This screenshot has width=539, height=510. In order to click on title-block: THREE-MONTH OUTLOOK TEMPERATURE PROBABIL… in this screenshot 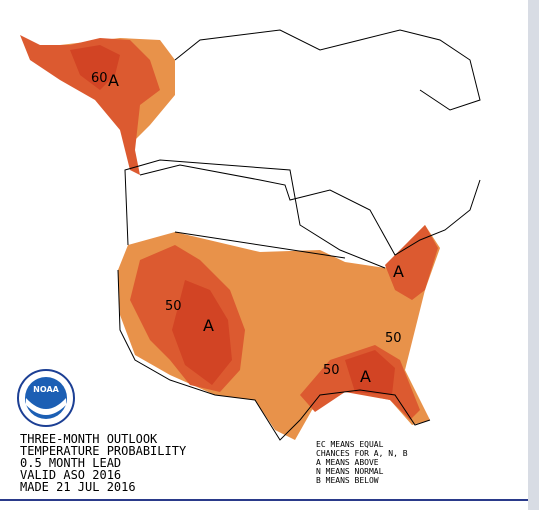, I will do `click(103, 463)`.